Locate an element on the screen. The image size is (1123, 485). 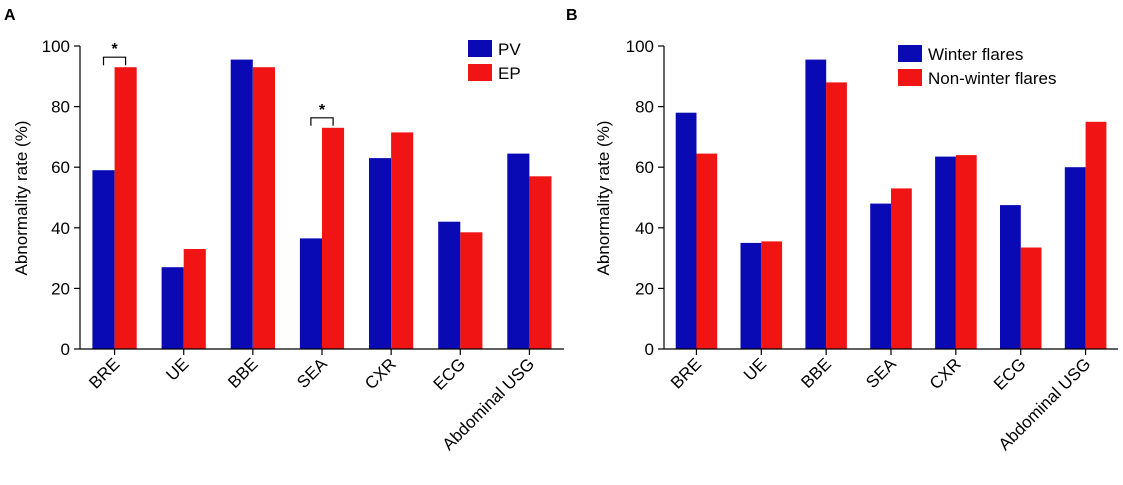
bar-winter-flares-ecg is located at coordinates (1010, 277).